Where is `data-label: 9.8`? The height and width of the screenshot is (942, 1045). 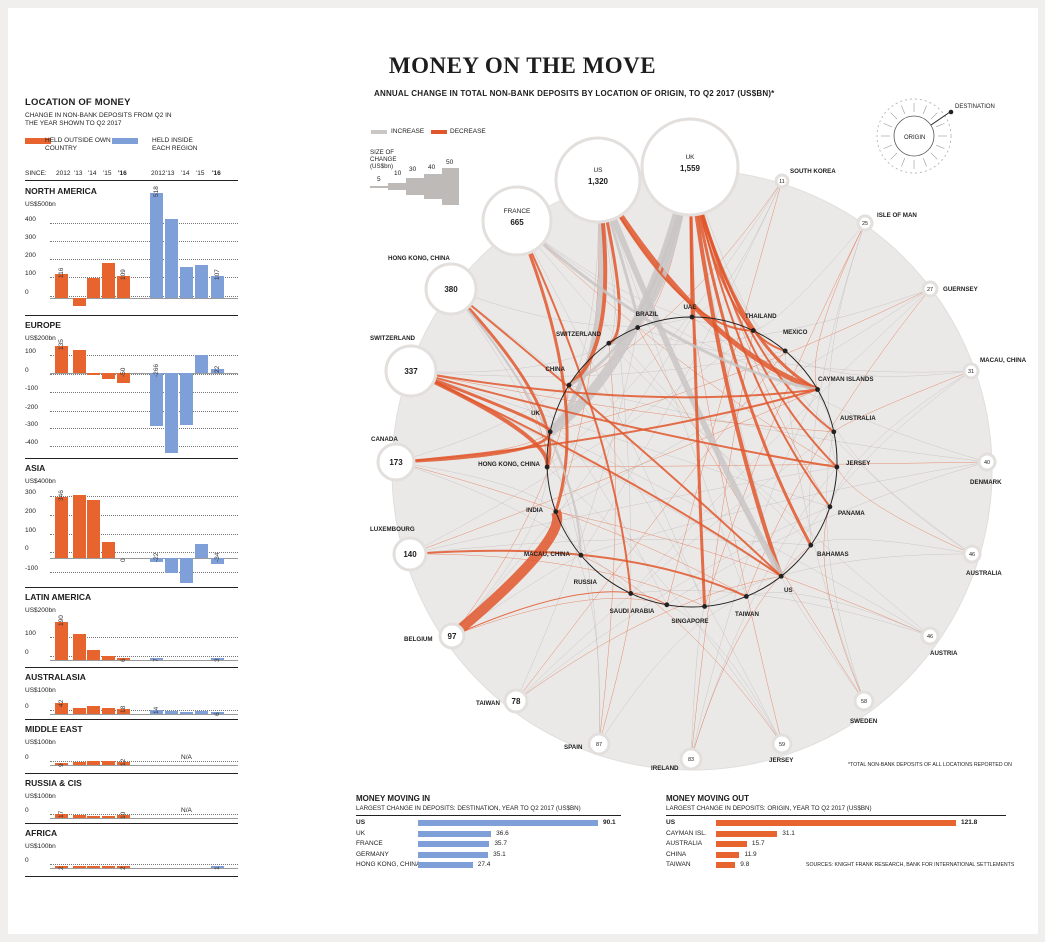 data-label: 9.8 is located at coordinates (745, 864).